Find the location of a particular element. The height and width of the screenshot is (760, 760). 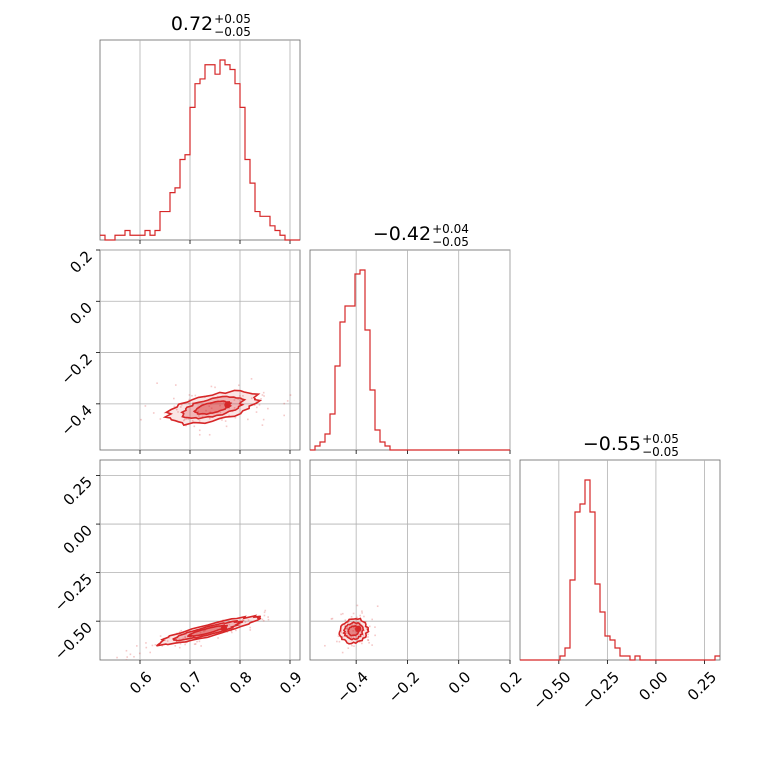

x-tick-label: 0.8 is located at coordinates (241, 683).